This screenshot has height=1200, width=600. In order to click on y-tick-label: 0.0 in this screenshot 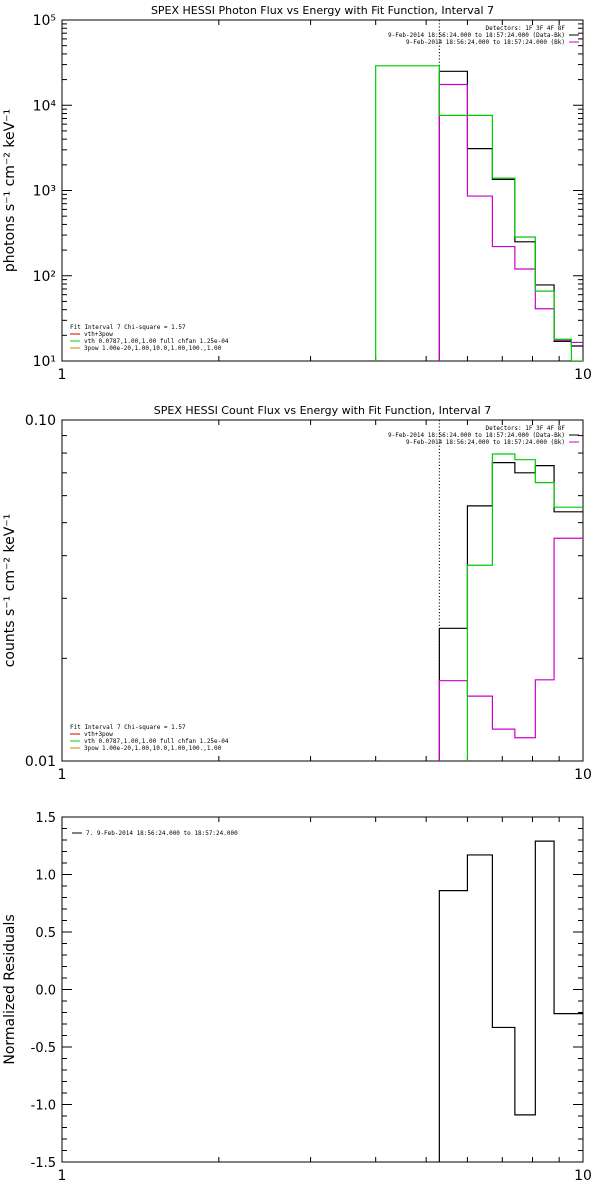, I will do `click(45, 991)`.